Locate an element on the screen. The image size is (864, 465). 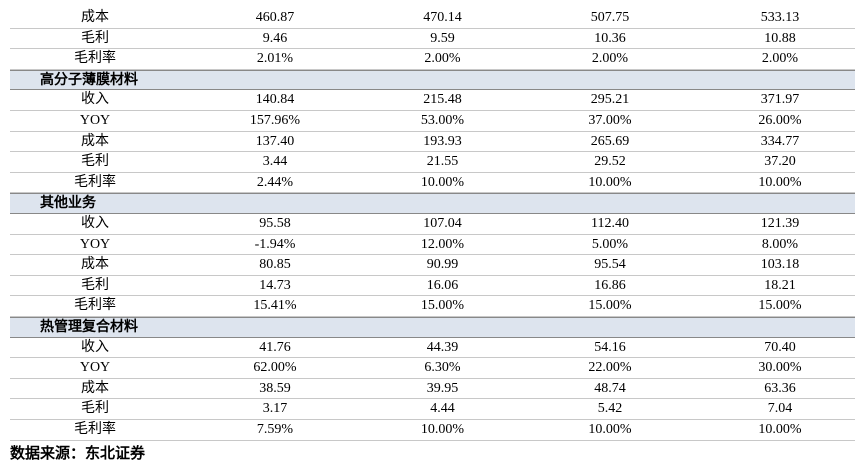
value-cell: 7.04 is located at coordinates (780, 409).